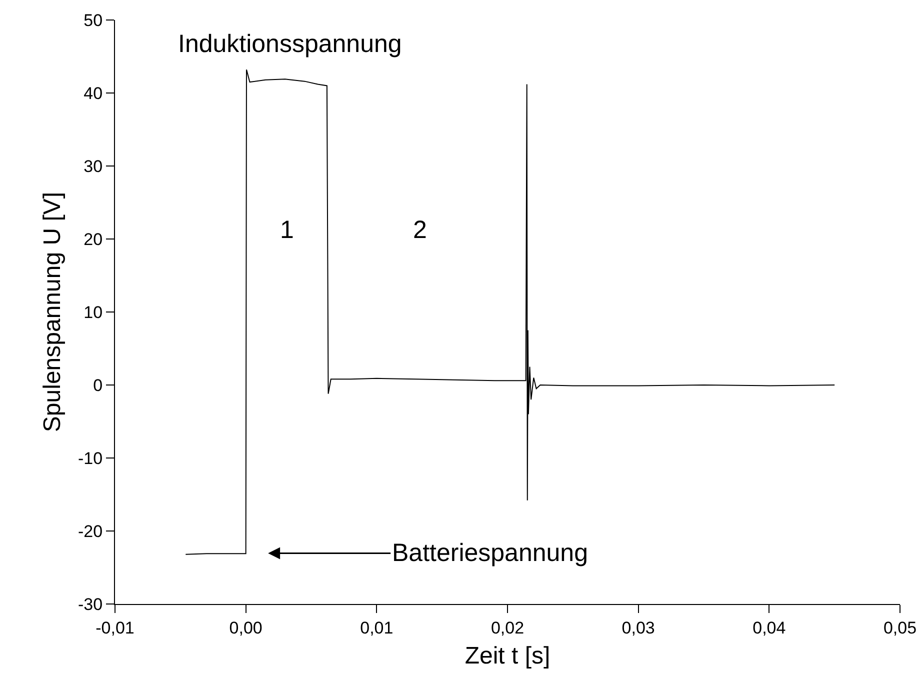 This screenshot has height=691, width=921. What do you see at coordinates (377, 628) in the screenshot?
I see `x-tick-label: 0,01` at bounding box center [377, 628].